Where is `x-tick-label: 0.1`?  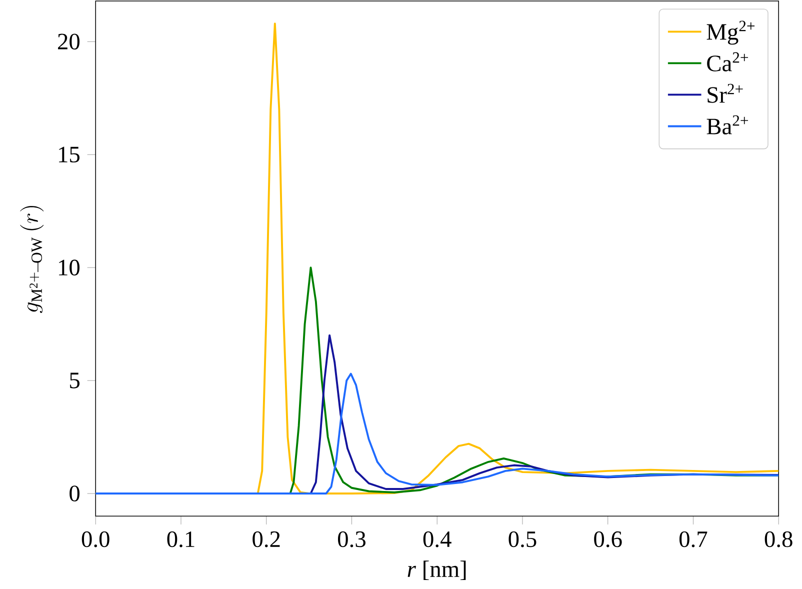 x-tick-label: 0.1 is located at coordinates (180, 539).